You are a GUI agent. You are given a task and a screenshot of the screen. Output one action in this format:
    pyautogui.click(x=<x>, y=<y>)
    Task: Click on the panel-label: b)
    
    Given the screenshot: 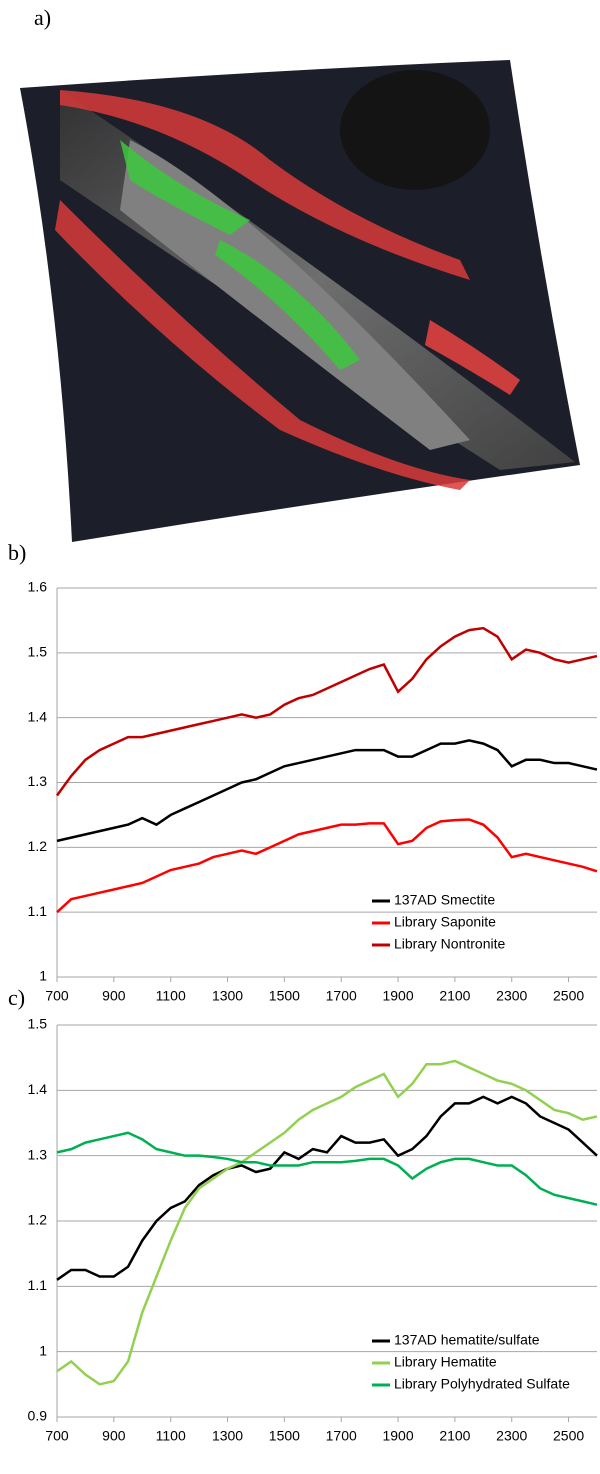 What is the action you would take?
    pyautogui.click(x=17, y=552)
    